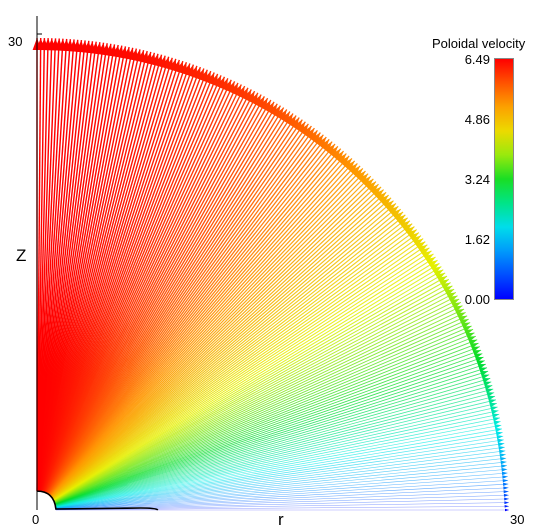 The width and height of the screenshot is (550, 532). I want to click on colorbar, so click(504, 179).